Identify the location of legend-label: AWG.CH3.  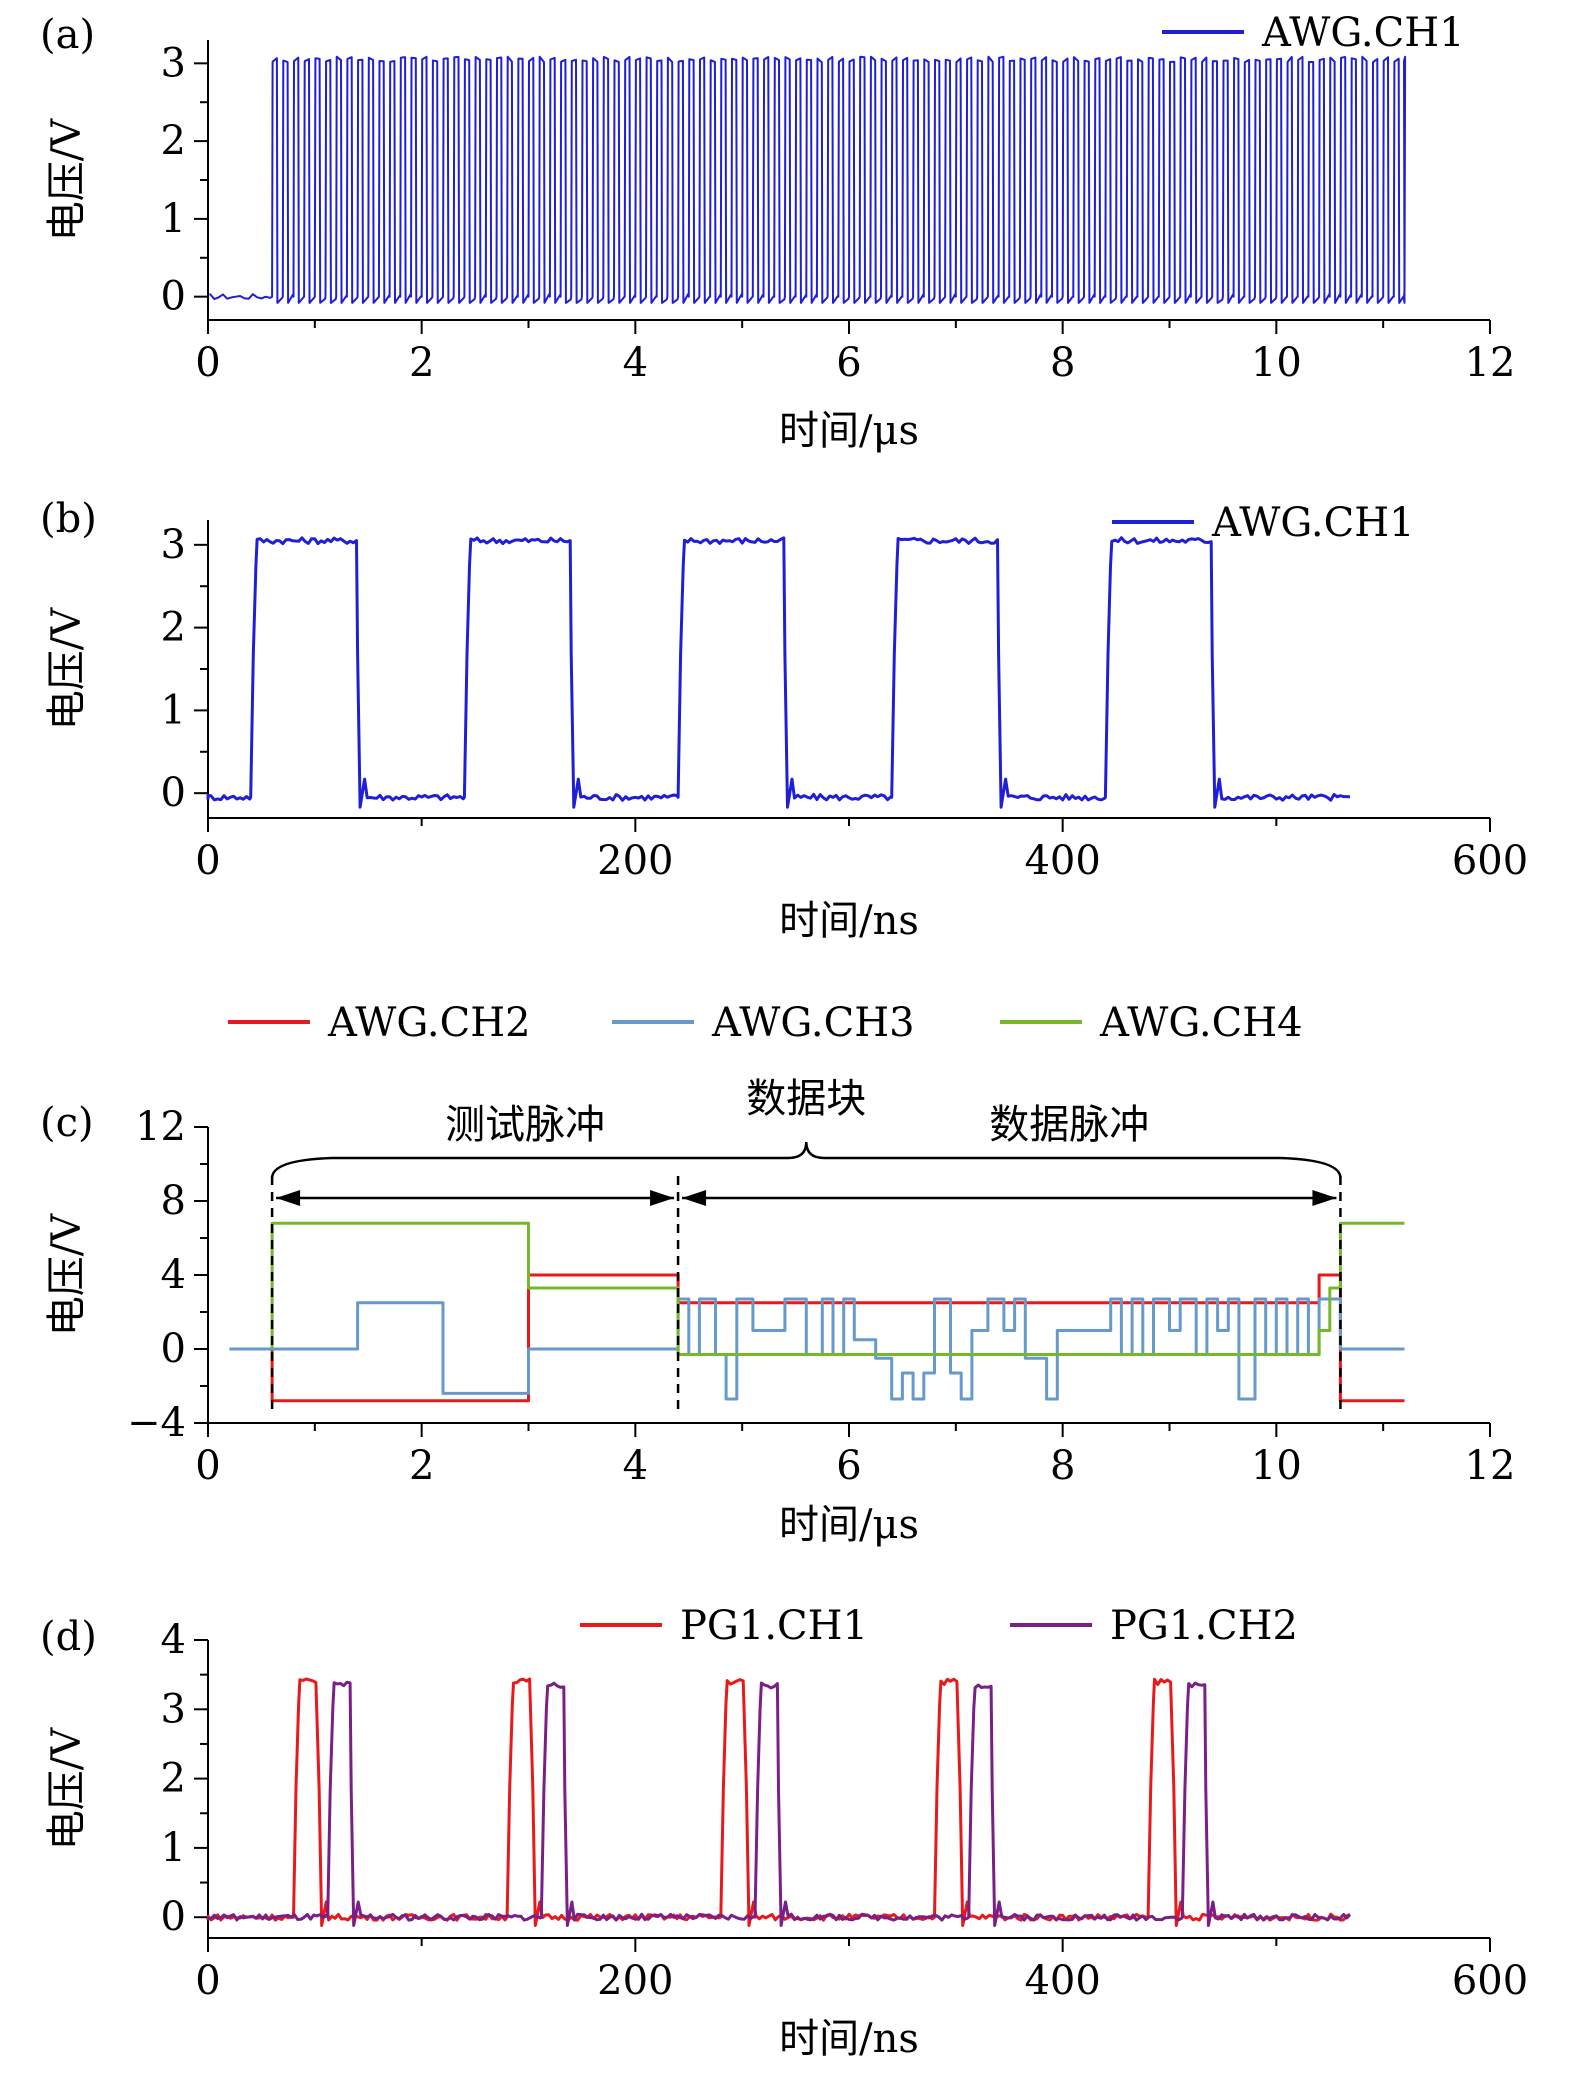
(813, 1023).